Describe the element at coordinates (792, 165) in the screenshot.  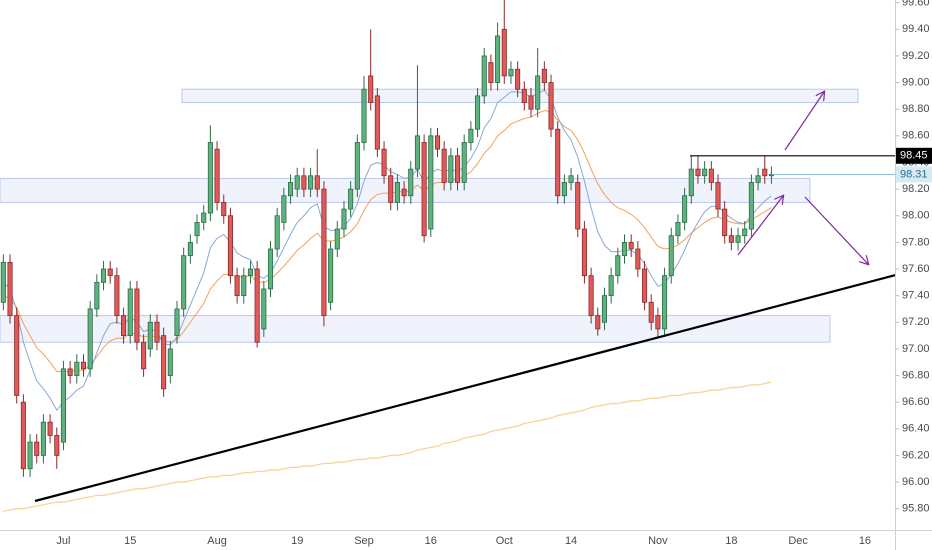
I see `price-lines` at that location.